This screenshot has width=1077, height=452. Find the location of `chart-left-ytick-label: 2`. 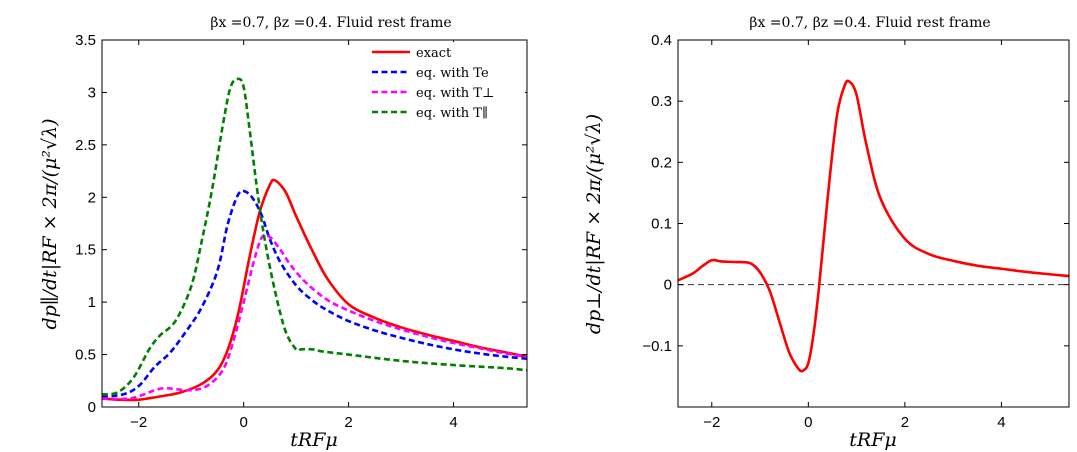

chart-left-ytick-label: 2 is located at coordinates (92, 197).